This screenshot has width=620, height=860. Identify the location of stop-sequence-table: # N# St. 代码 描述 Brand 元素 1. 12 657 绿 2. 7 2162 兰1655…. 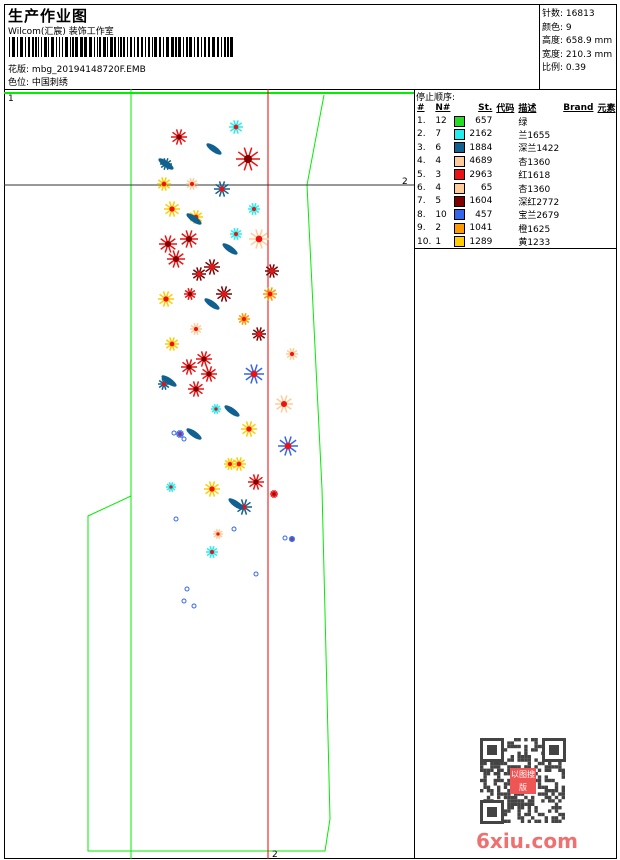
(516, 174).